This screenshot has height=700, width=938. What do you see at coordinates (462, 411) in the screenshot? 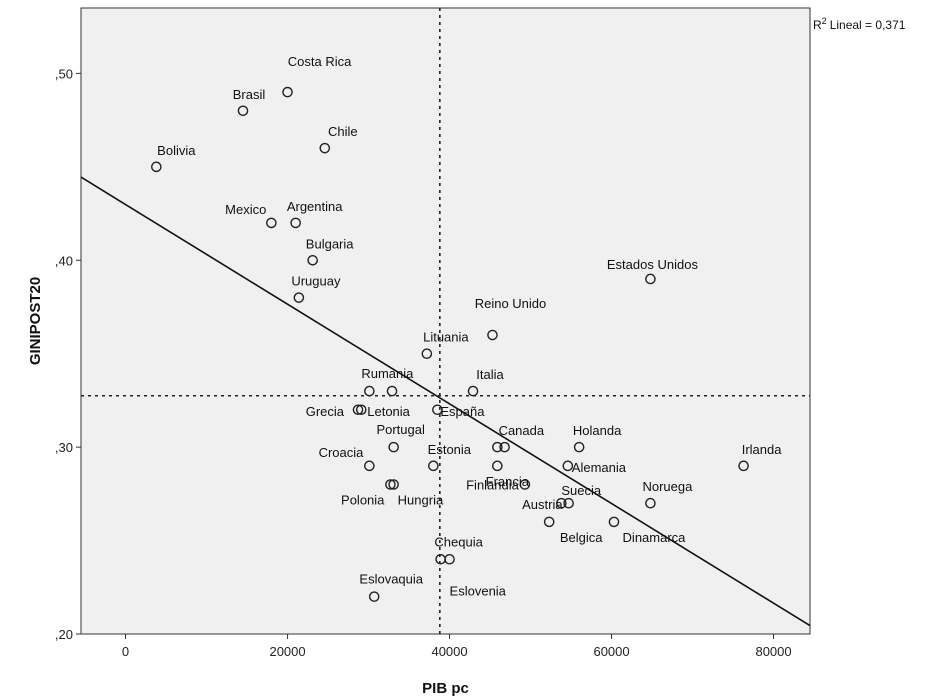
I see `point-label: España` at bounding box center [462, 411].